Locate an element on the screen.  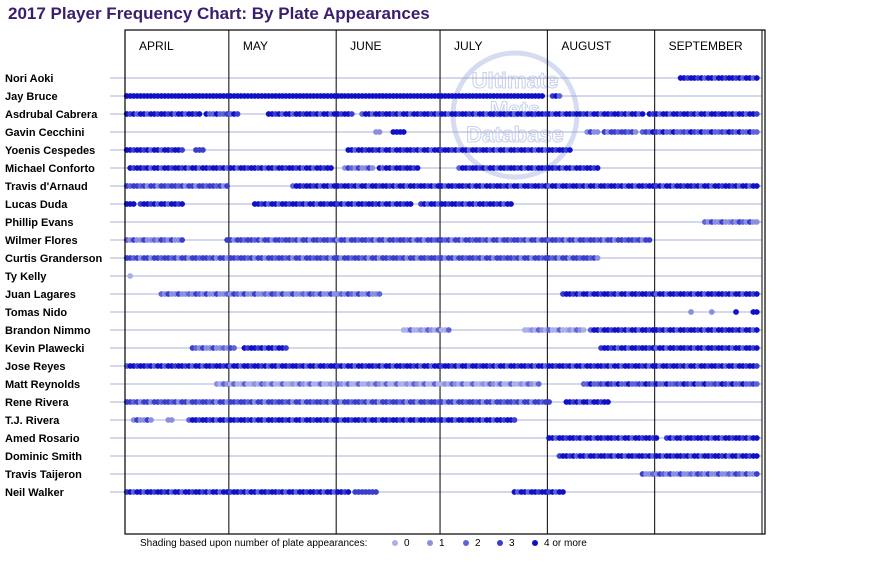
player-name: Matt Reynolds is located at coordinates (42, 385).